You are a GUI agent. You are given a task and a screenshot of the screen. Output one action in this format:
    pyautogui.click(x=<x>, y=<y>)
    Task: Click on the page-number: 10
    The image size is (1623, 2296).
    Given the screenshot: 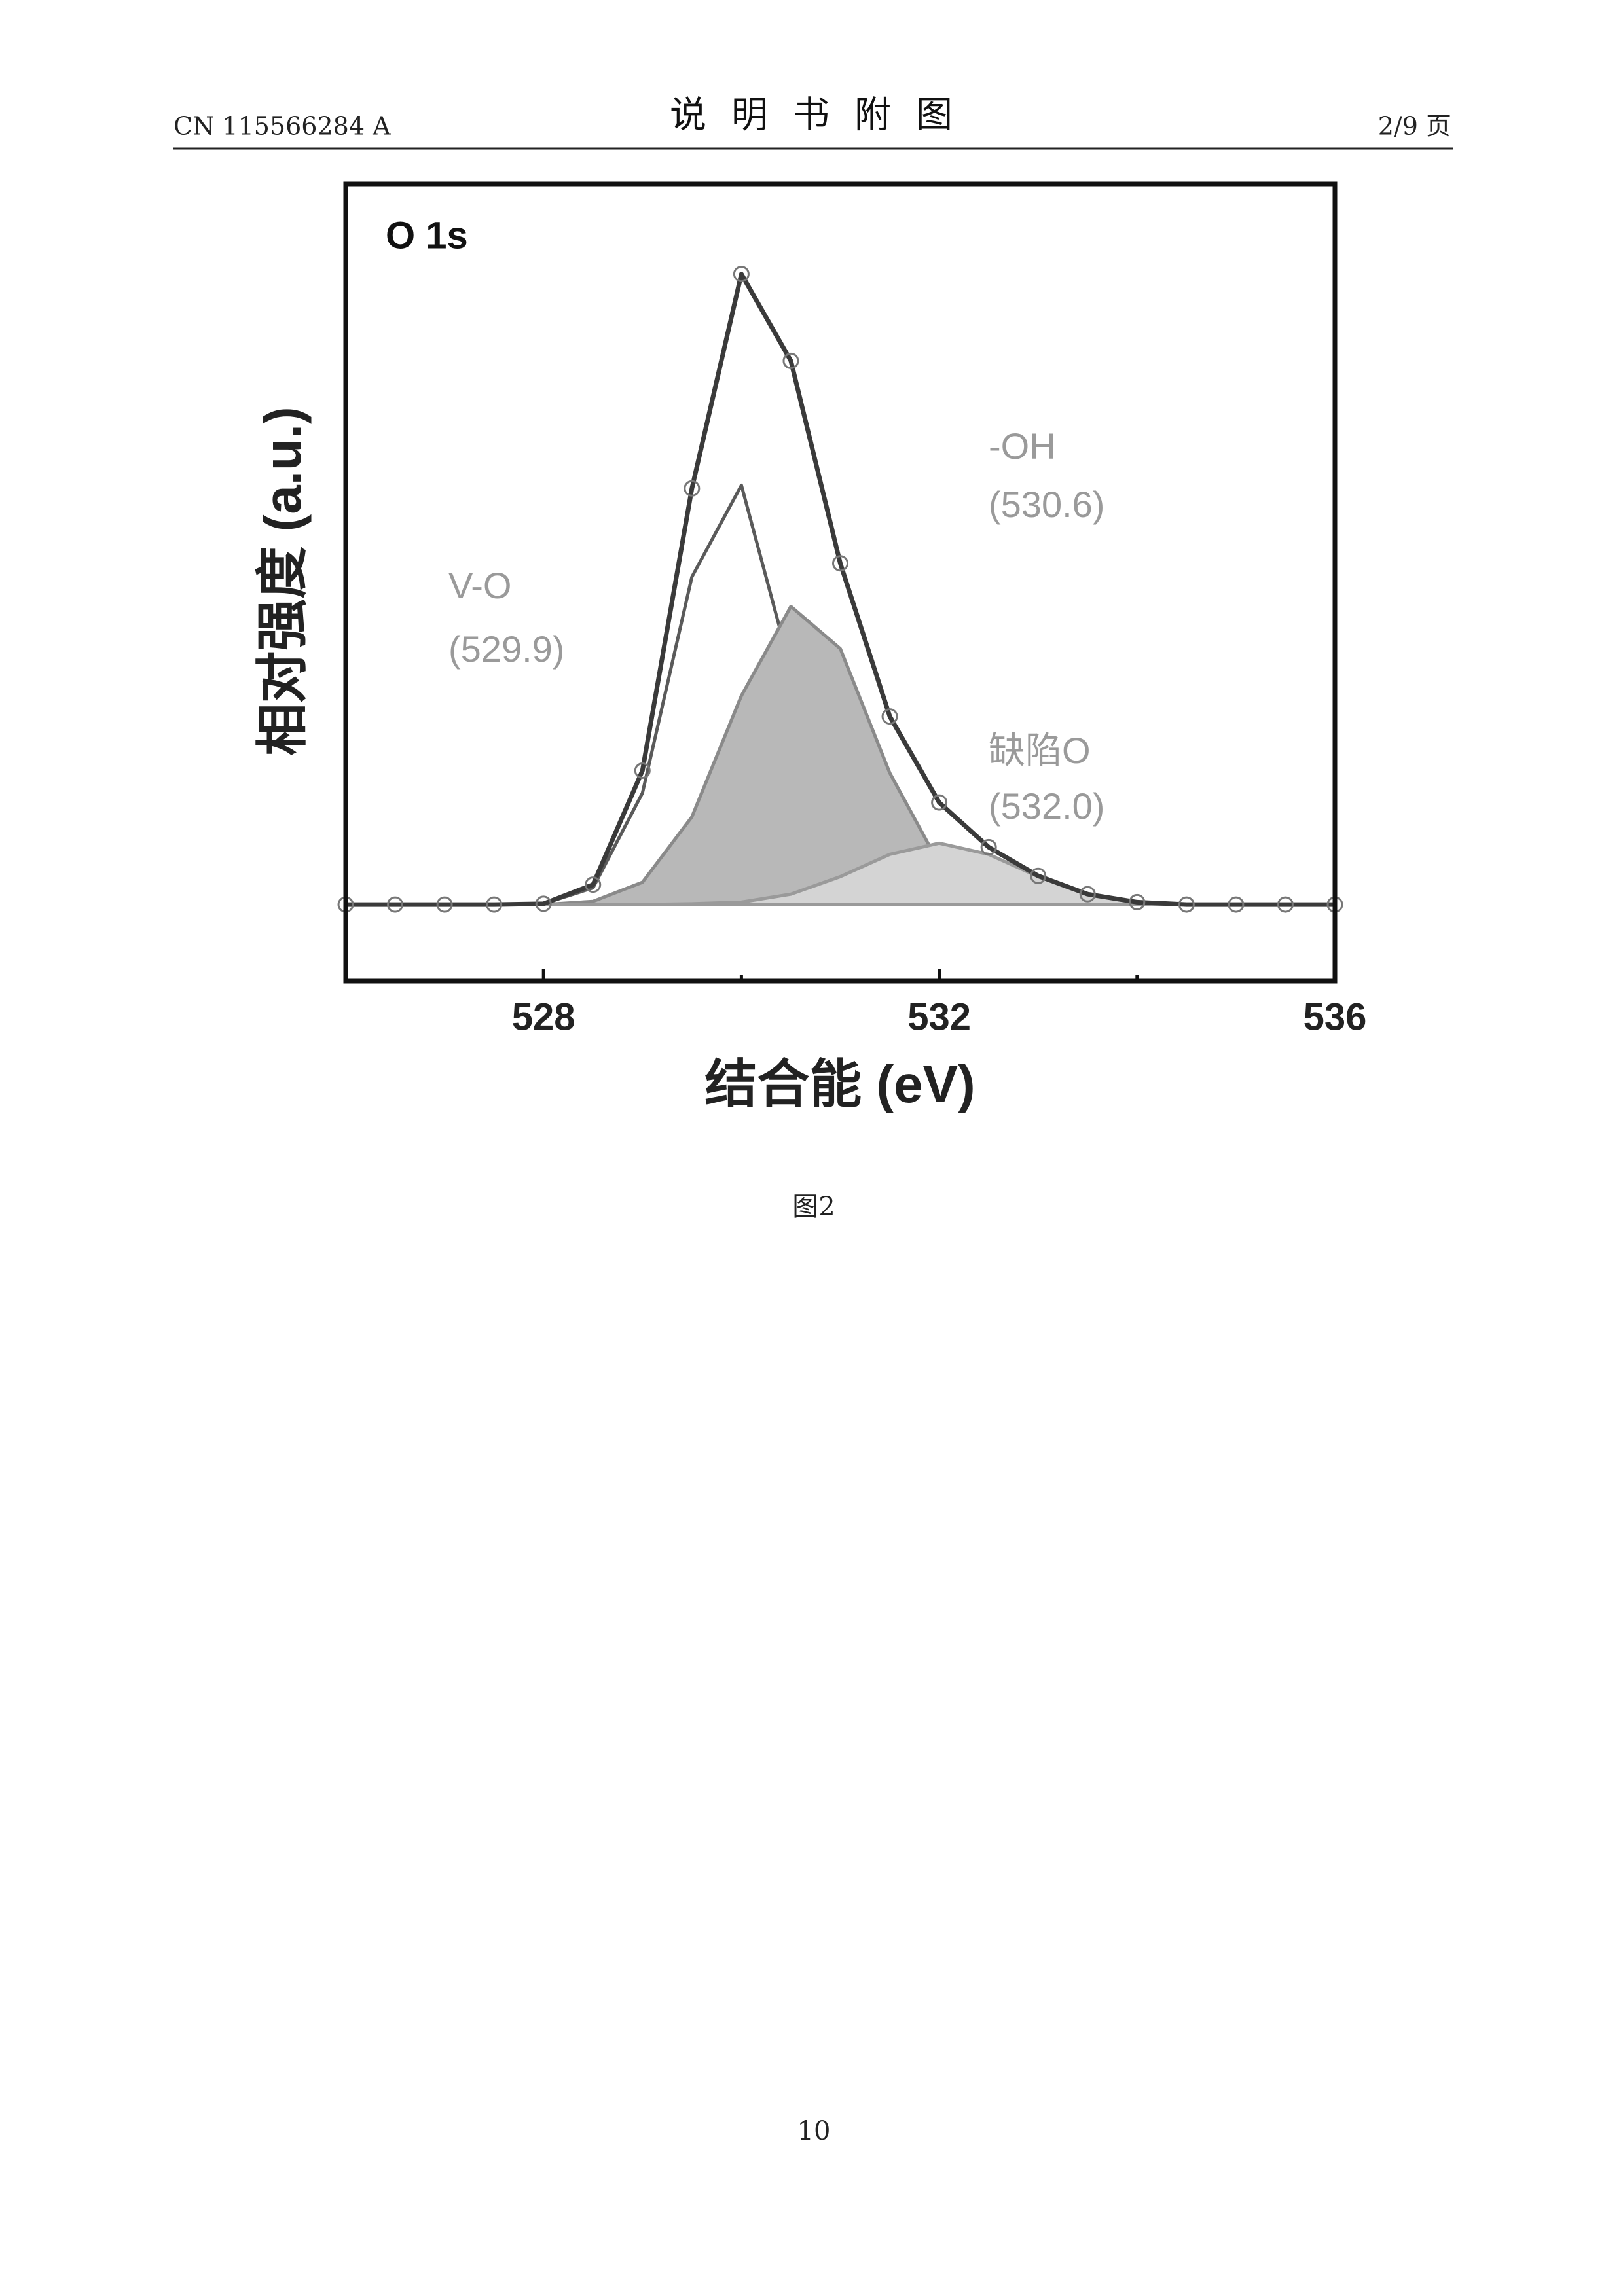 What is the action you would take?
    pyautogui.click(x=814, y=2131)
    